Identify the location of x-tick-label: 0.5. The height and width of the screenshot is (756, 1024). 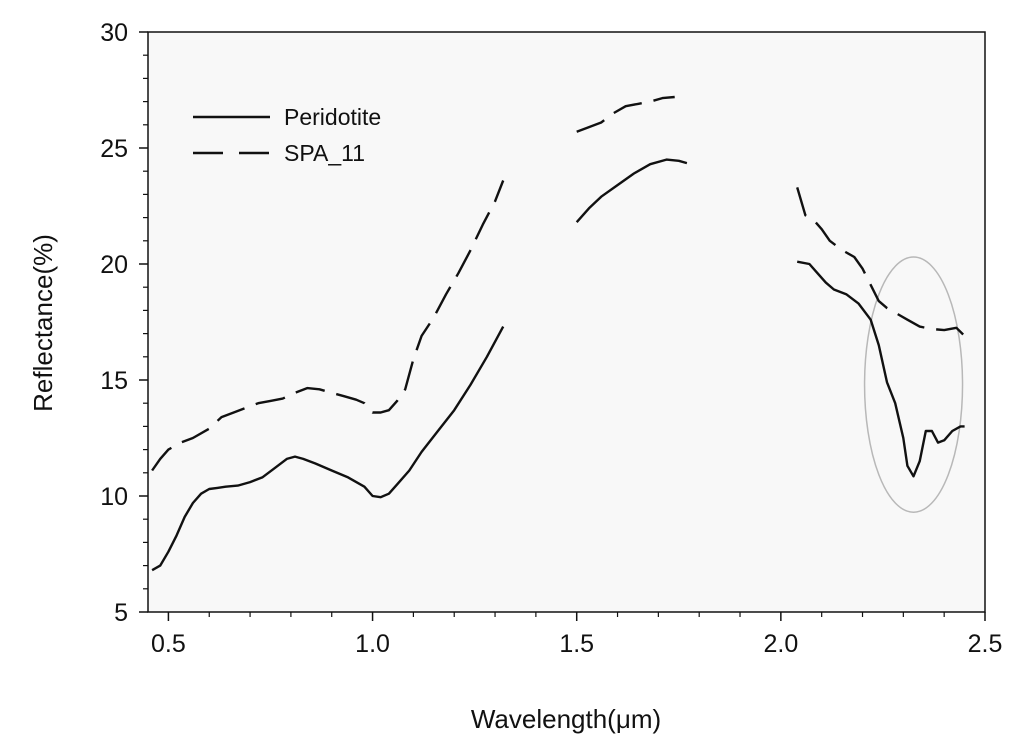
(168, 644).